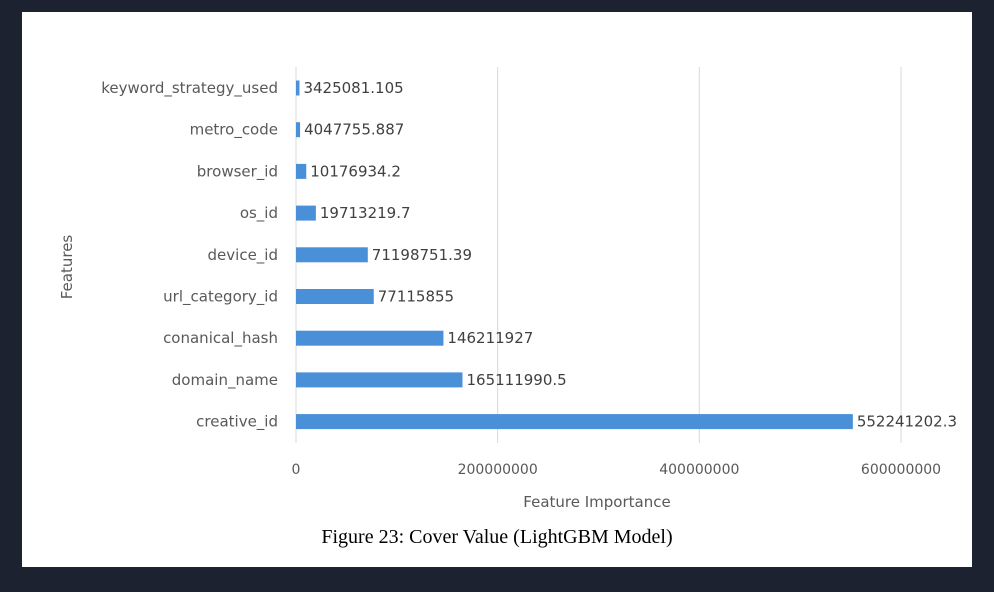  What do you see at coordinates (332, 255) in the screenshot?
I see `bar-device_id` at bounding box center [332, 255].